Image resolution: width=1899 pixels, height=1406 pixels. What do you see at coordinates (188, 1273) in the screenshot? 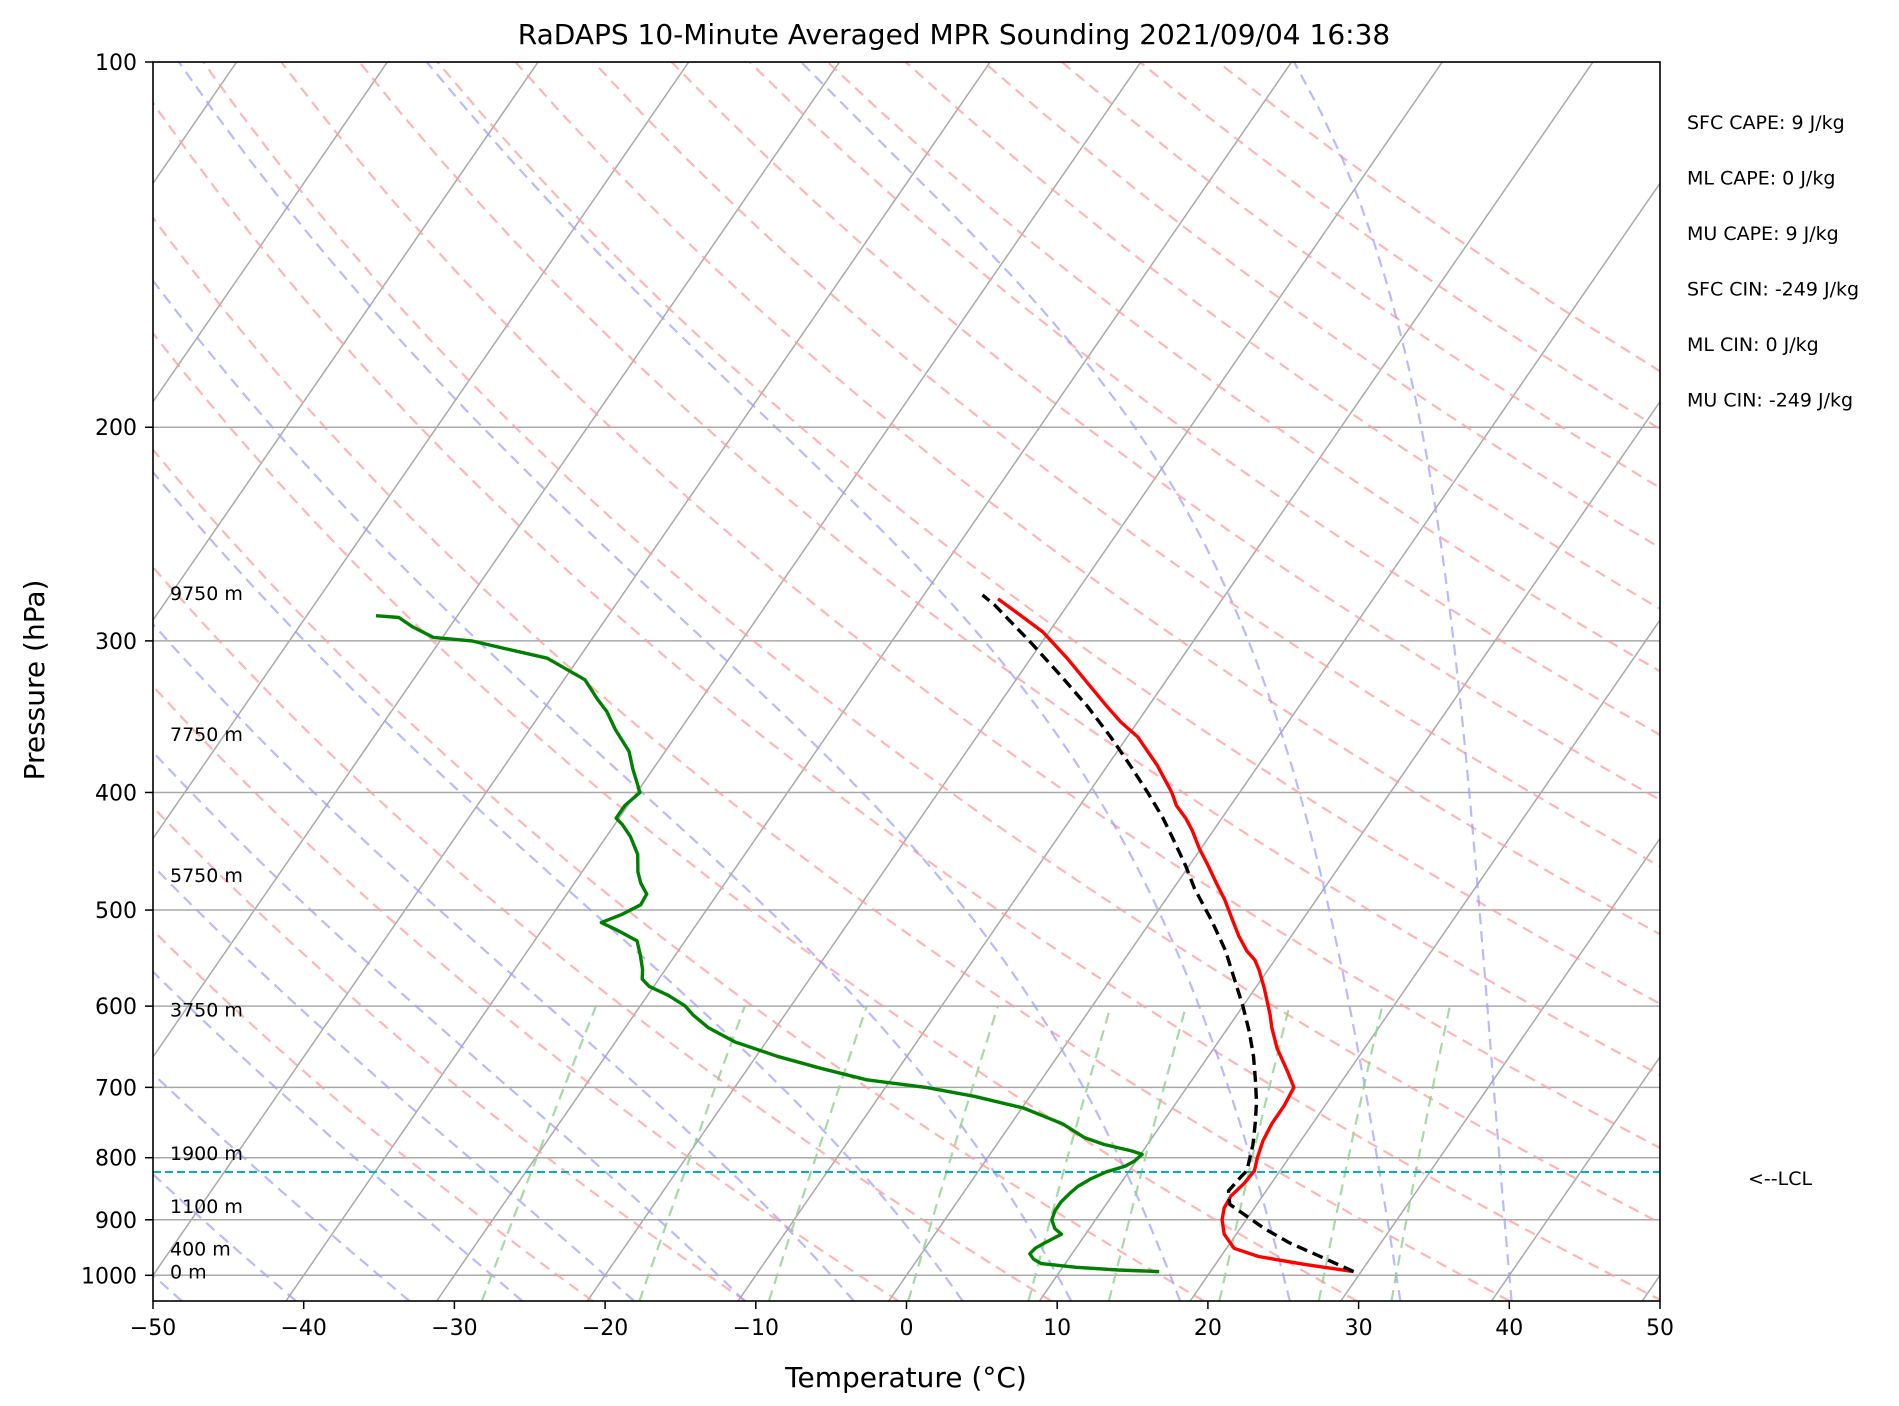
I see `height-label: 0 m` at bounding box center [188, 1273].